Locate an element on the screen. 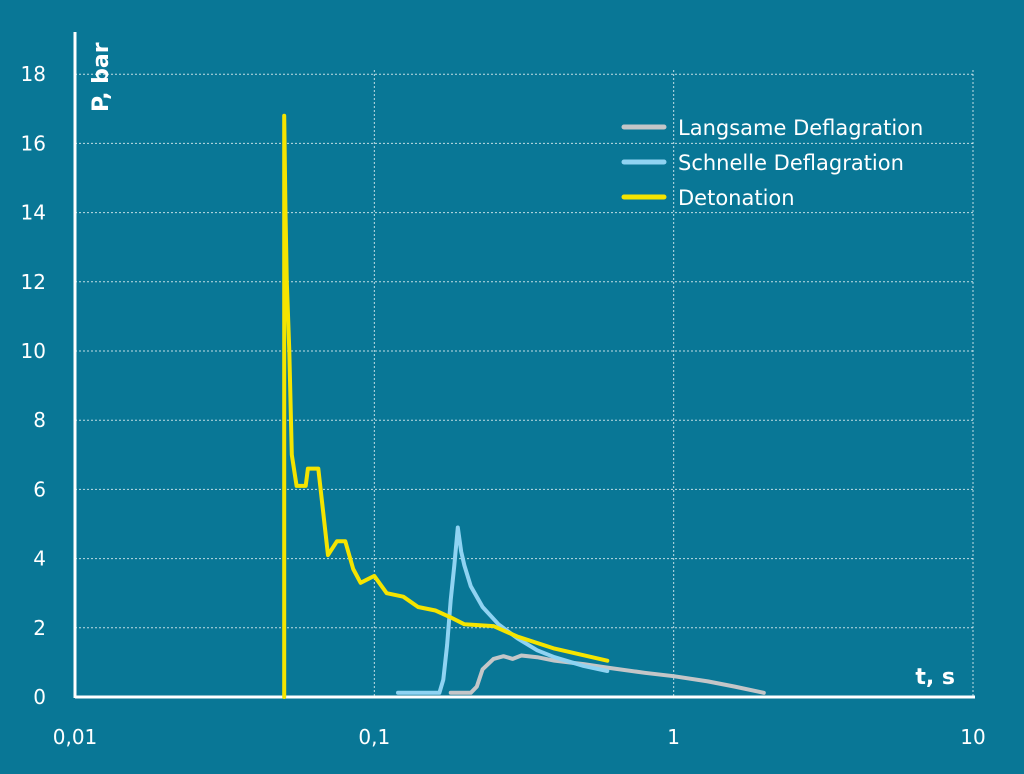  y-tick-label: 6 is located at coordinates (39, 489).